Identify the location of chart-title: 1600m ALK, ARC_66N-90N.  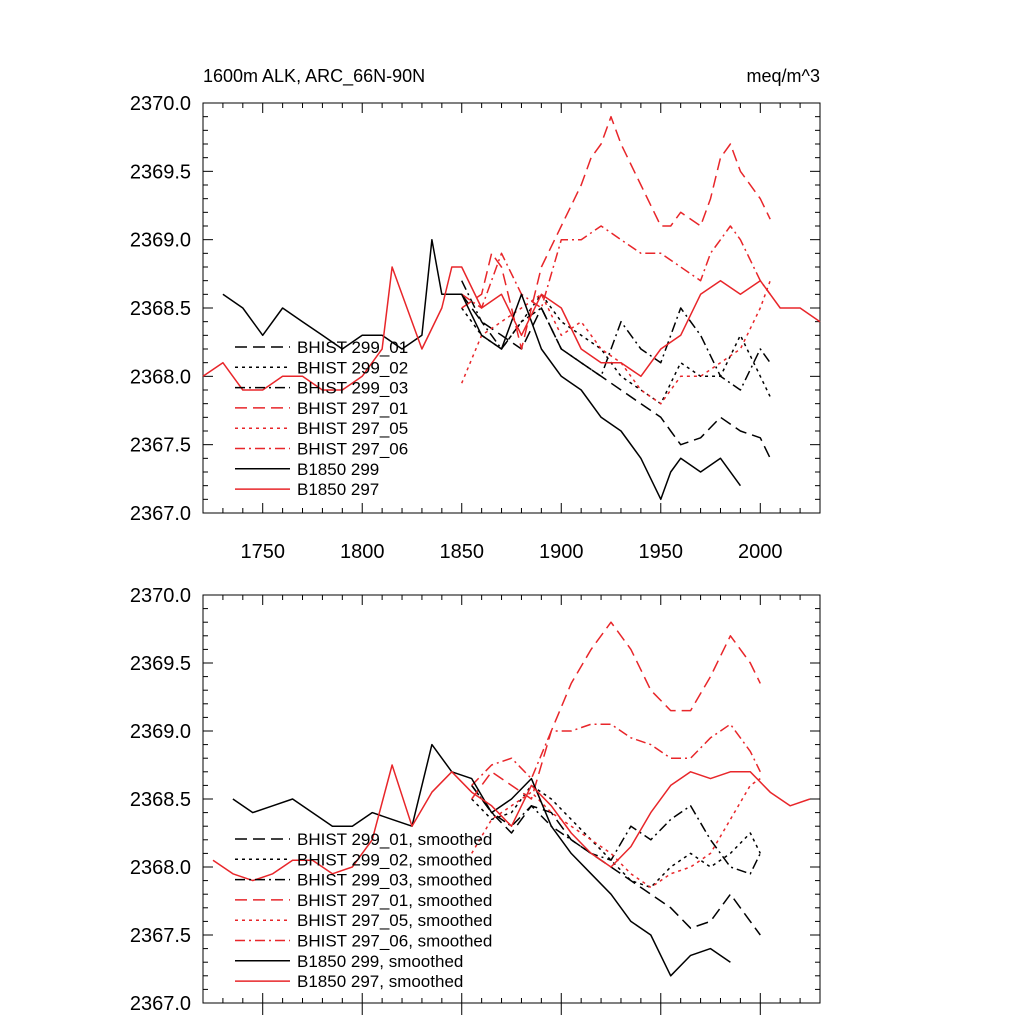
(314, 76).